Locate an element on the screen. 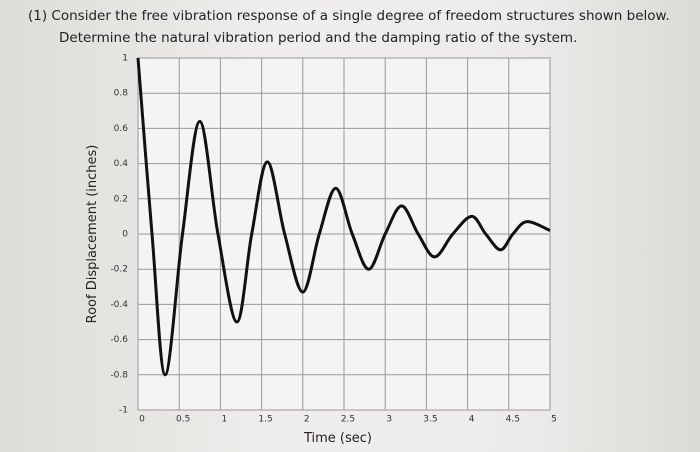  y-axis-label: Roof Displacement (inches) is located at coordinates (92, 234).